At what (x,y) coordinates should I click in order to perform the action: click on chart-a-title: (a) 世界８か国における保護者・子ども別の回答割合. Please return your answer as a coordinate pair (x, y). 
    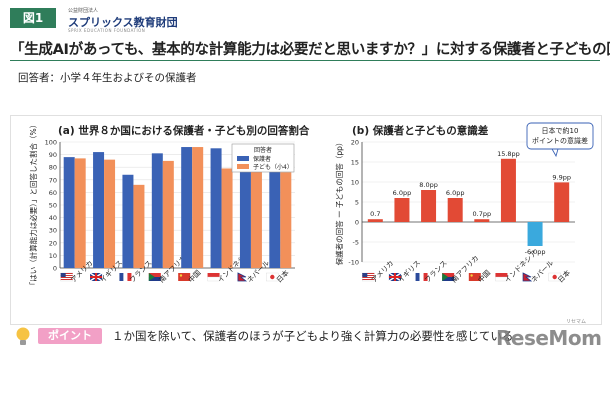
    Looking at the image, I should click on (184, 130).